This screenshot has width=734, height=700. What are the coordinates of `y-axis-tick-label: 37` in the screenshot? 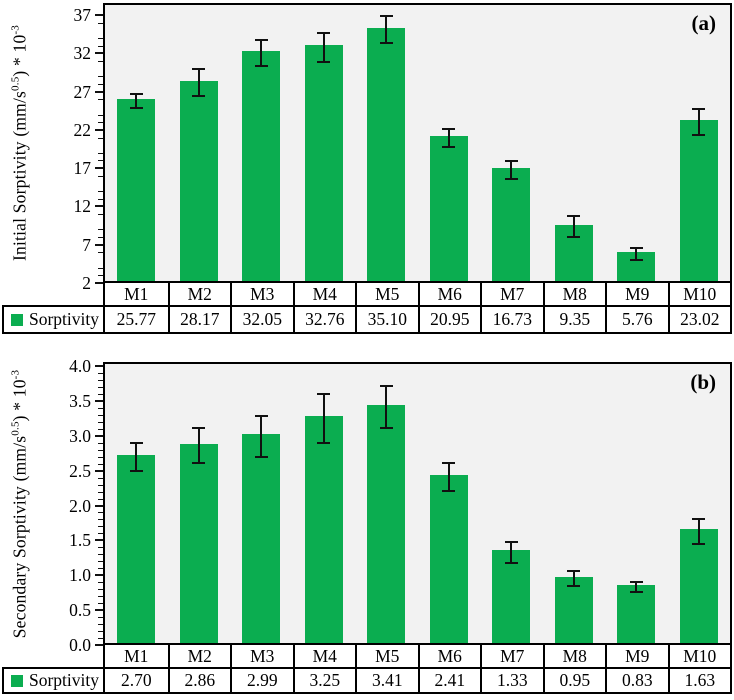 It's located at (82, 15).